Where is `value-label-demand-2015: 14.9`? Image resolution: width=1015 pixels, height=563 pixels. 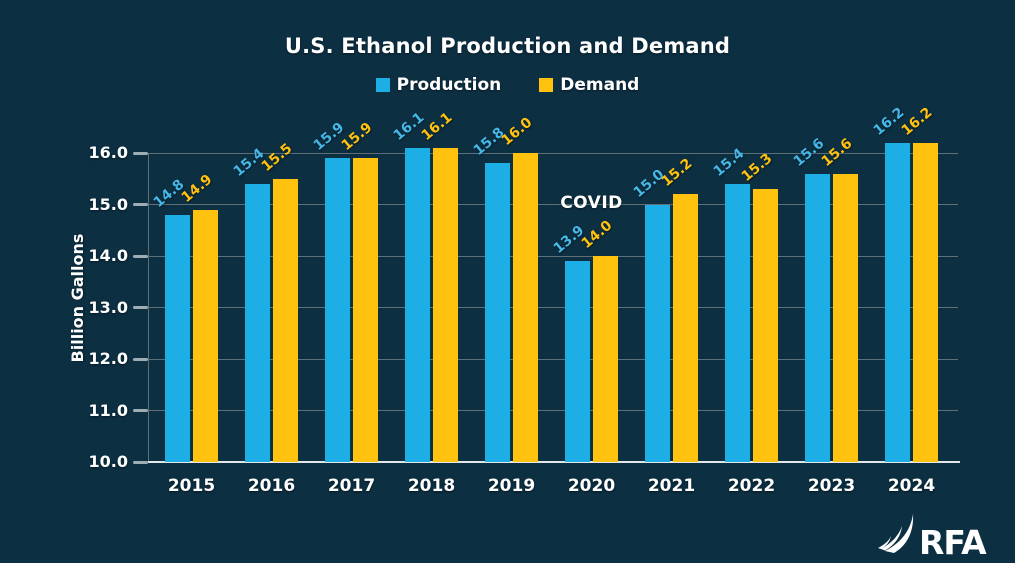
value-label-demand-2015: 14.9 is located at coordinates (197, 188).